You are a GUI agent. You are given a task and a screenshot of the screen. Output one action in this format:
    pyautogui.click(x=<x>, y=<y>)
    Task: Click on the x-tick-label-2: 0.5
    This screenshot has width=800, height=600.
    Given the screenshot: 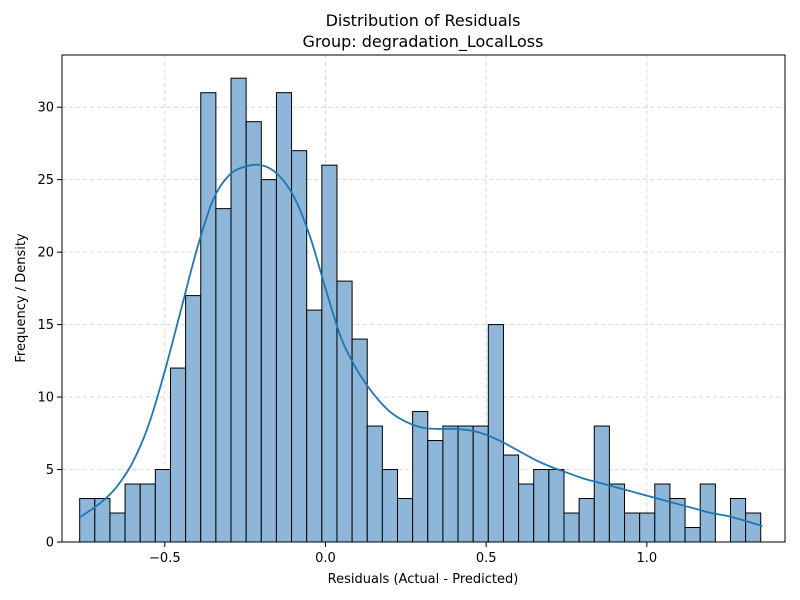 What is the action you would take?
    pyautogui.click(x=486, y=558)
    